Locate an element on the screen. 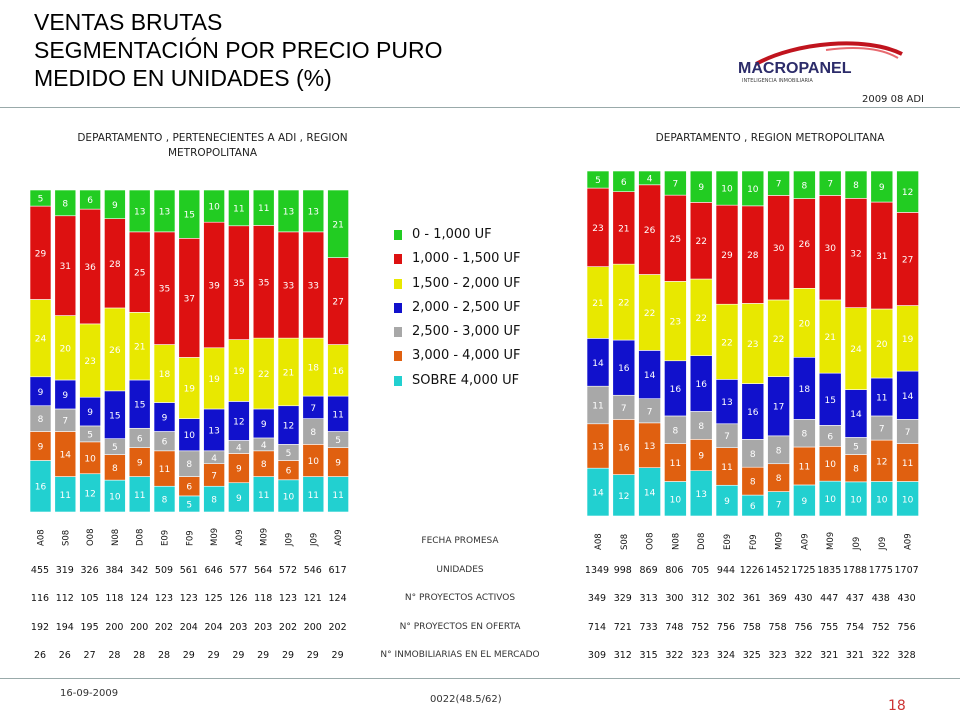  data-label: 19 is located at coordinates (190, 390).